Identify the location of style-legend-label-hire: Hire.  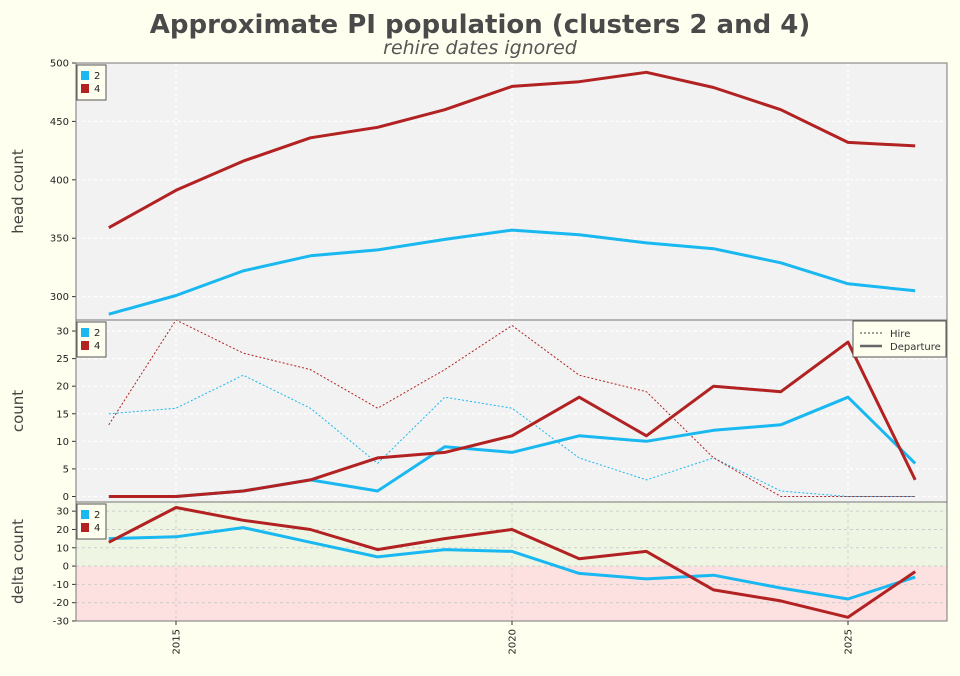
(900, 334).